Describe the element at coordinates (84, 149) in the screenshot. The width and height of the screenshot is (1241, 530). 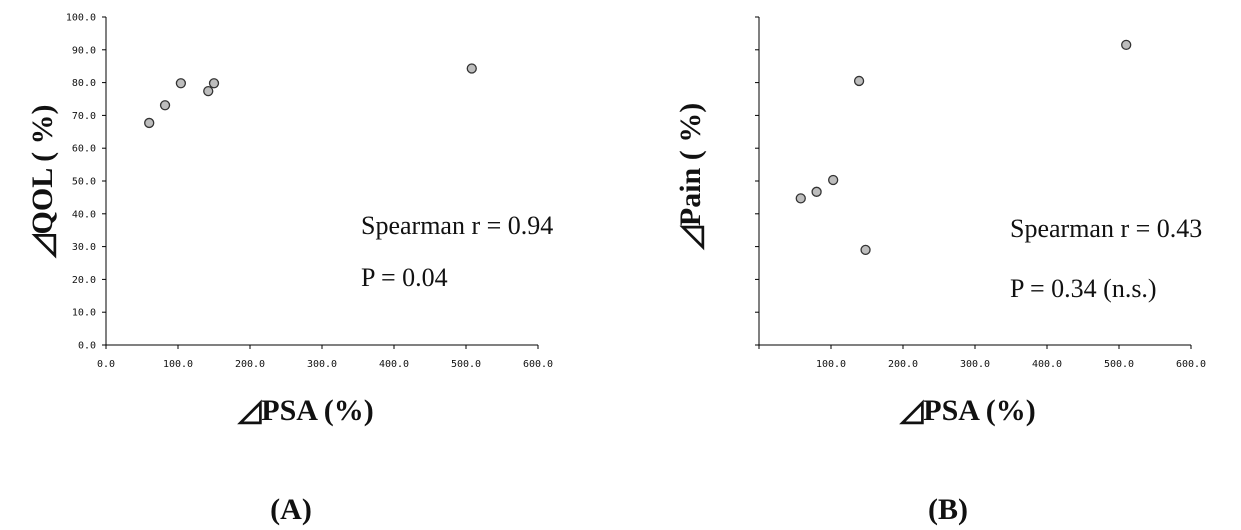
I see `y-tick-label-a: 60.0` at that location.